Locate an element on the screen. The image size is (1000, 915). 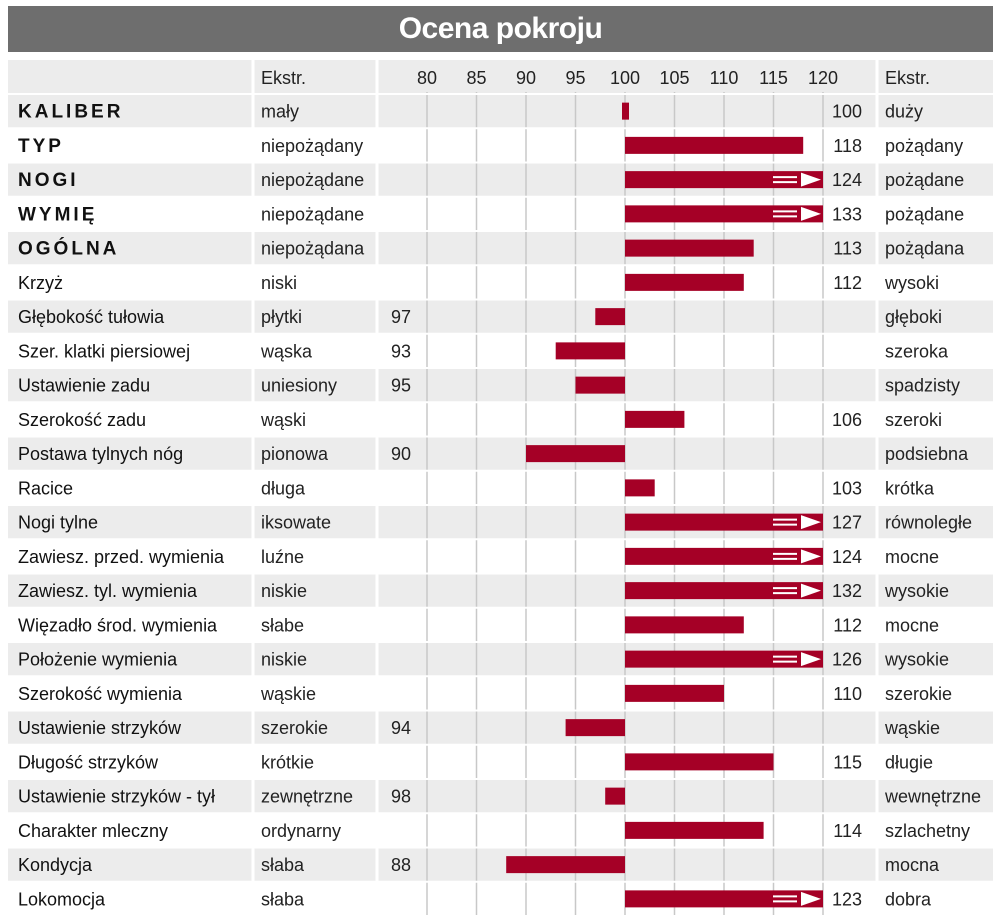
trait-label: NOGI is located at coordinates (48, 180).